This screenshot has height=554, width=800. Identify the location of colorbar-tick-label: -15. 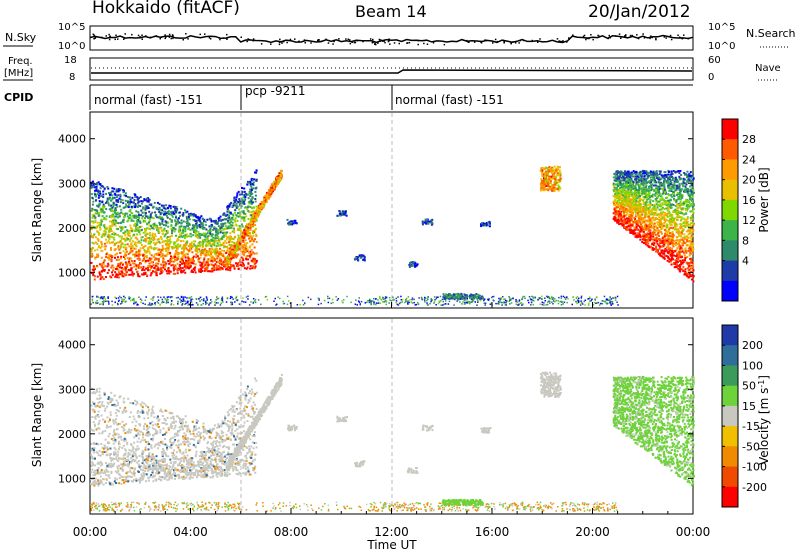
(751, 426).